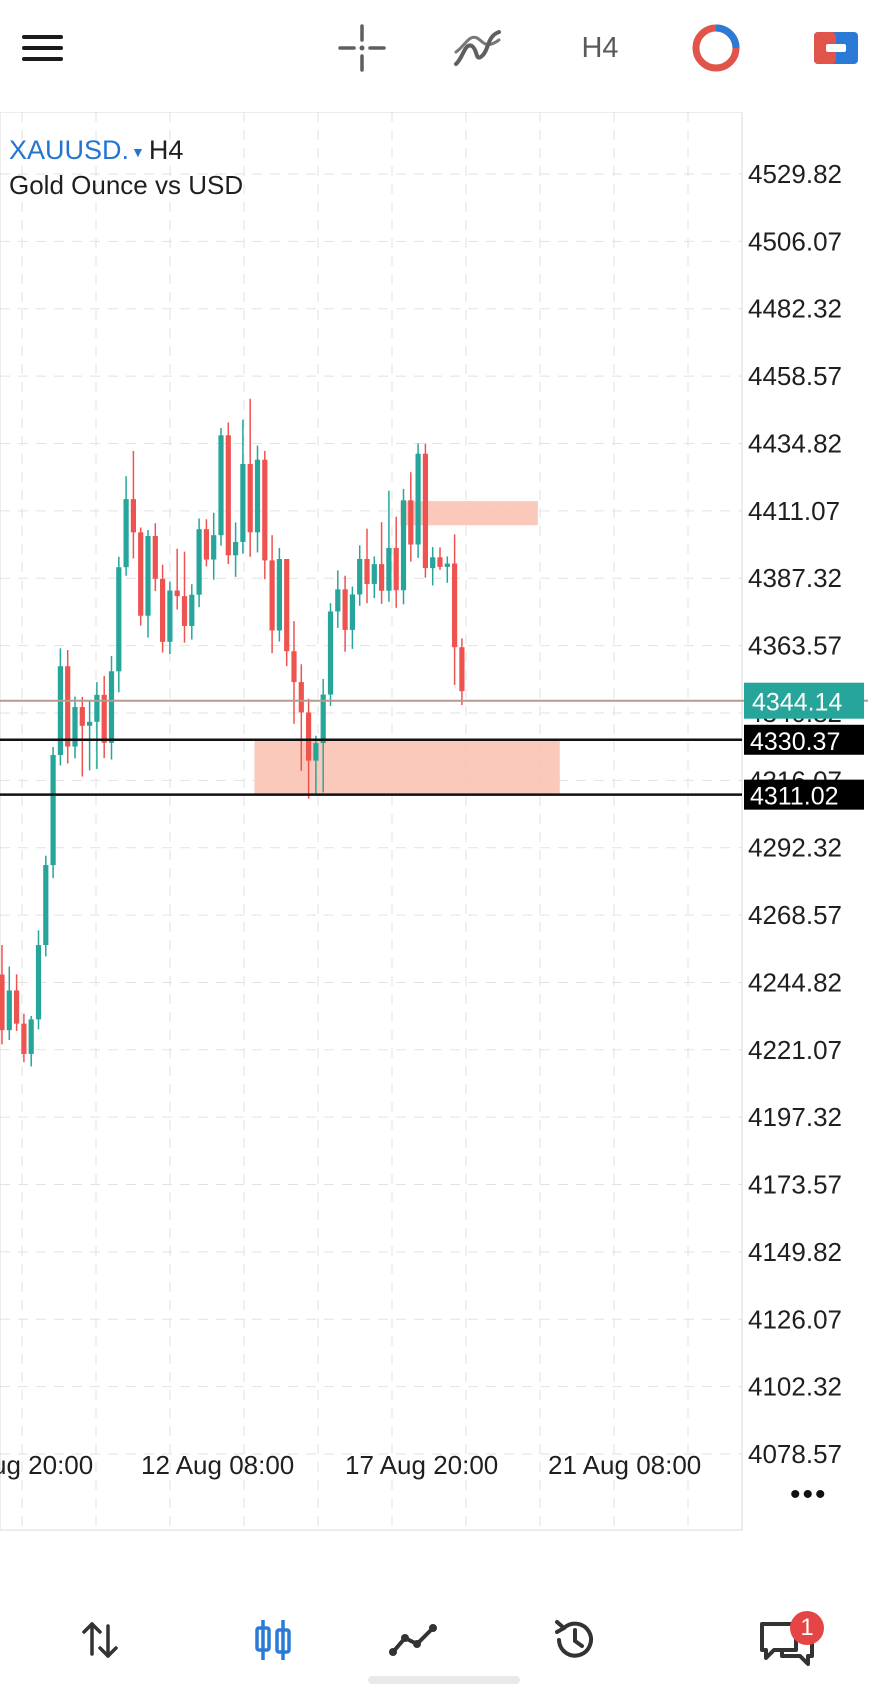  I want to click on x-axis-tick-label: 17 Aug 20:00, so click(421, 1465).